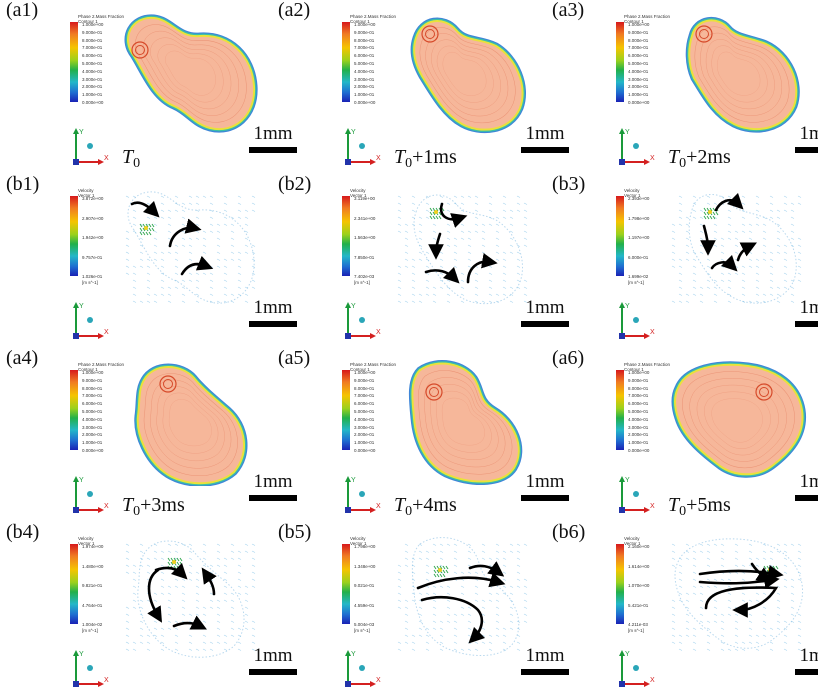 The width and height of the screenshot is (818, 696). Describe the element at coordinates (425, 160) in the screenshot. I see `time-caption: T0+1ms` at that location.